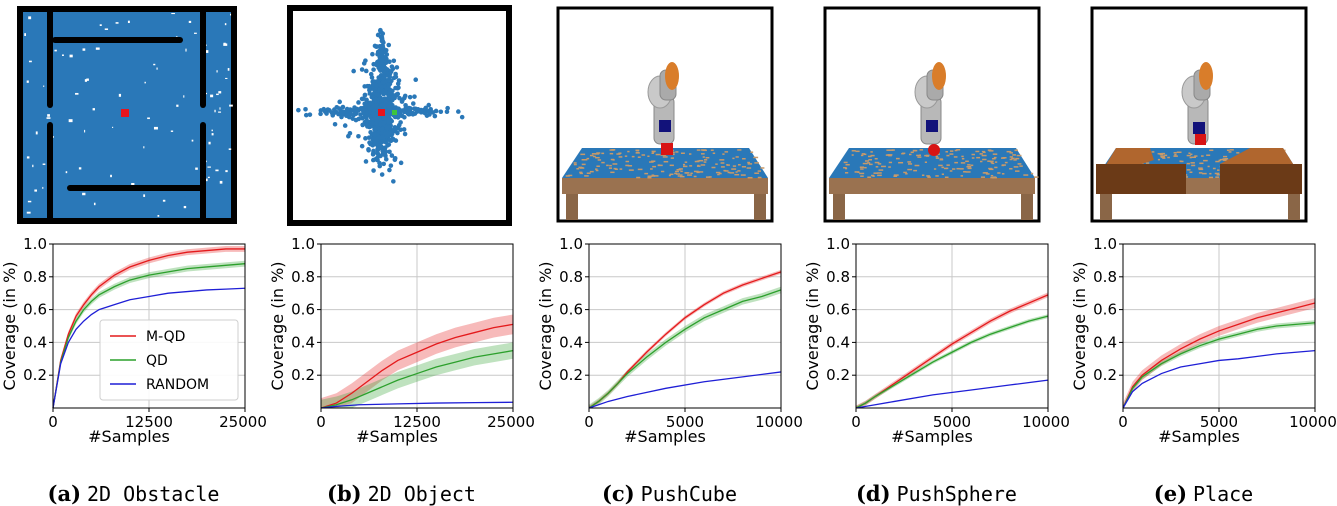 The image size is (1337, 506). Describe the element at coordinates (1105, 244) in the screenshot. I see `y-tick-label: 1.0` at that location.